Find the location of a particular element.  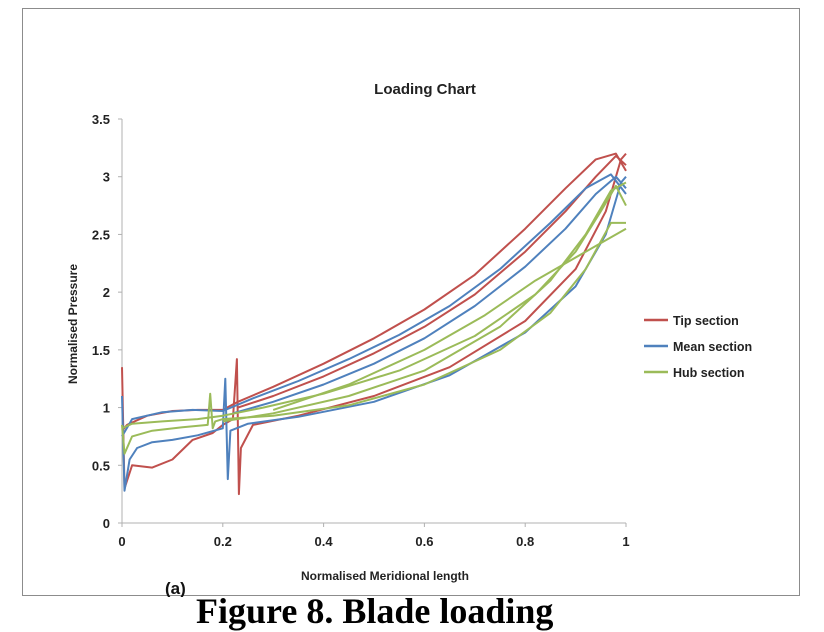

y-tick-labels: 0 0.5 1 1.5 2 2.5 3 3.5 is located at coordinates (107, 321).